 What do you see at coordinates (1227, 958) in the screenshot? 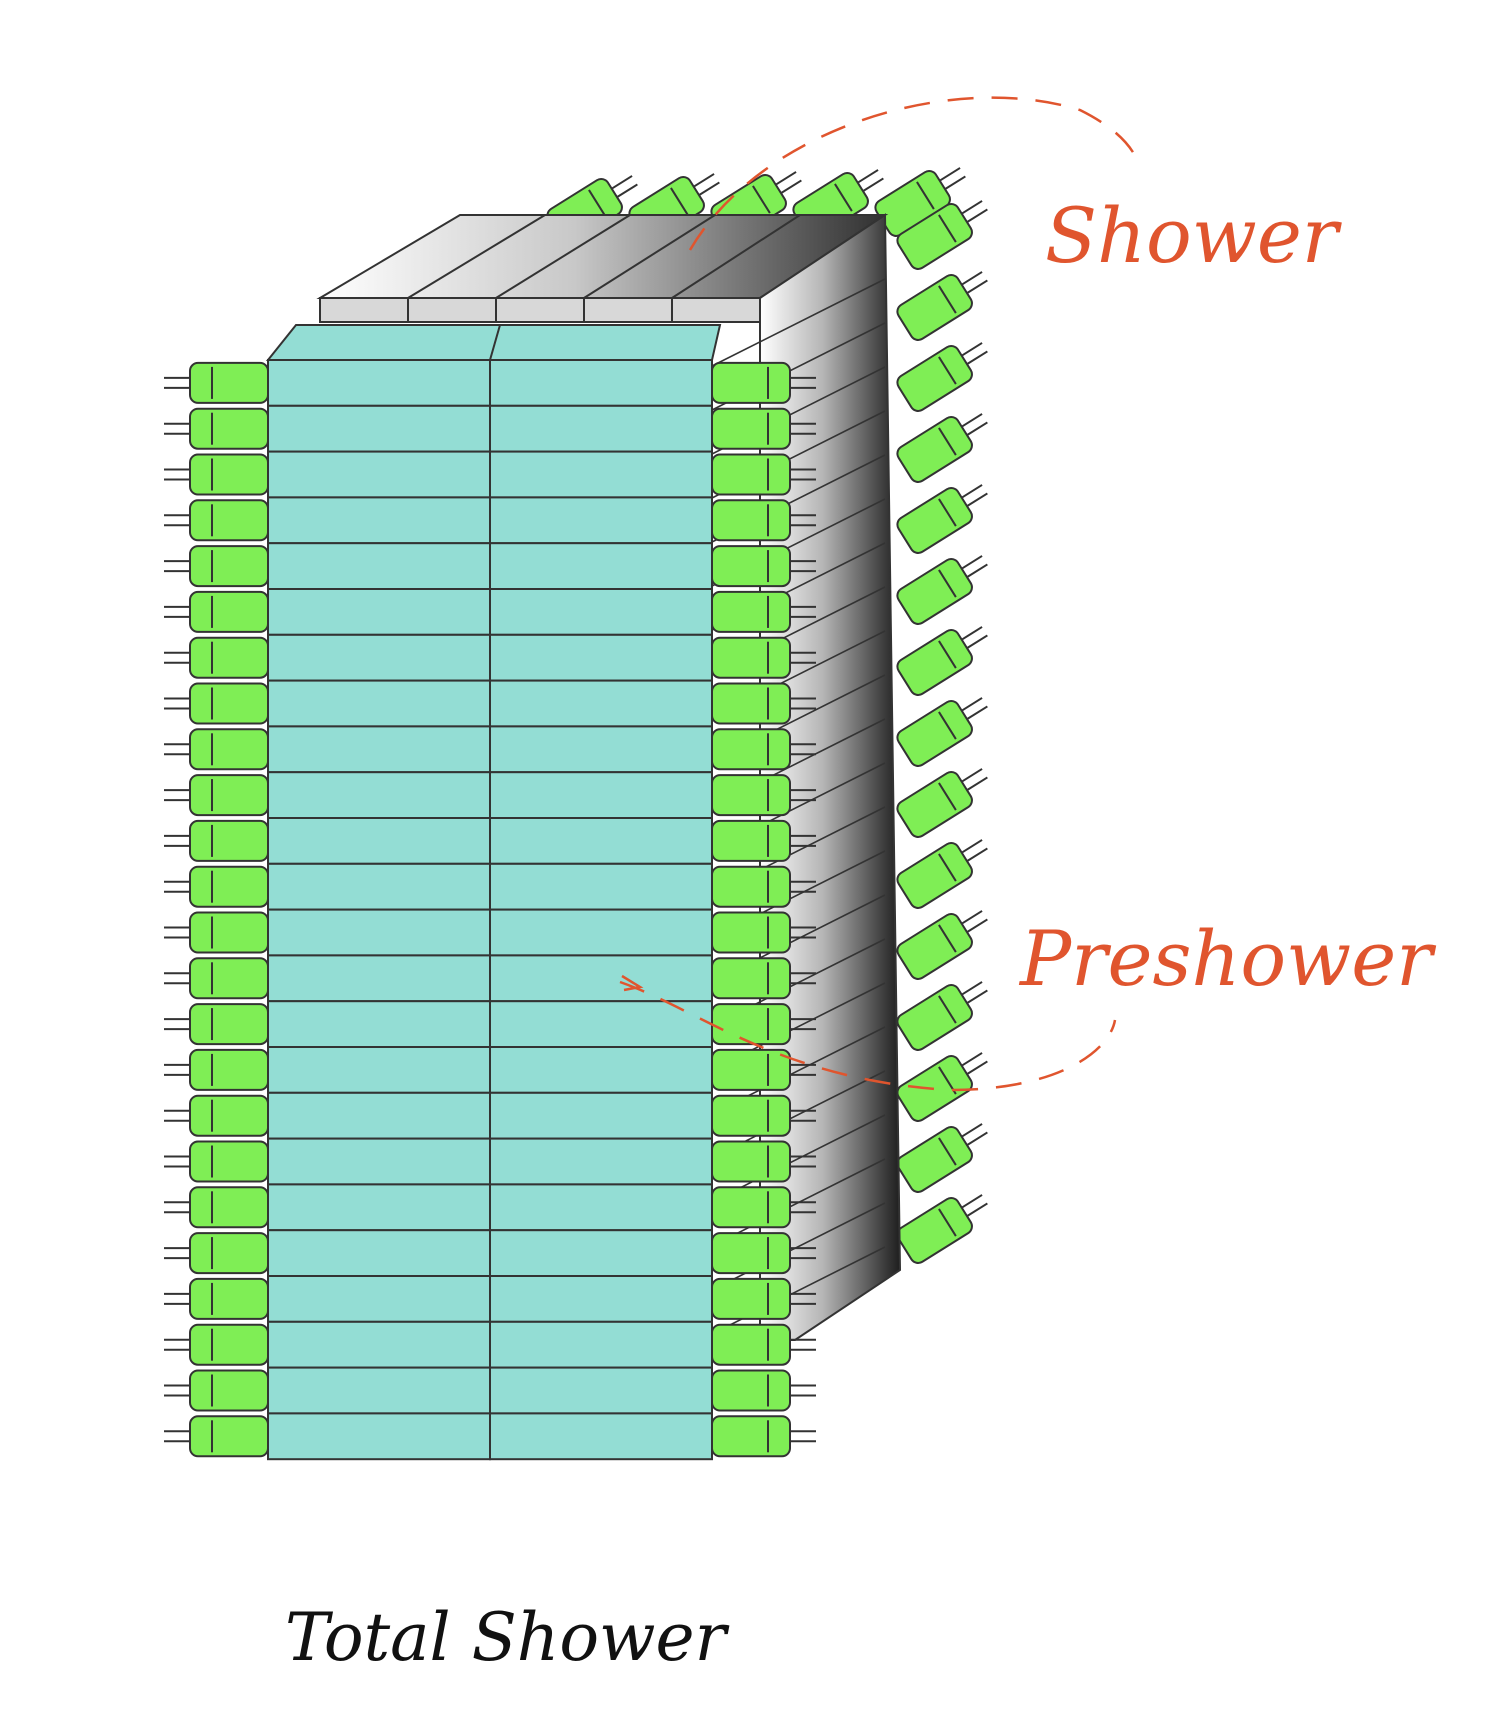
I see `preshower-label: Preshower` at bounding box center [1227, 958].